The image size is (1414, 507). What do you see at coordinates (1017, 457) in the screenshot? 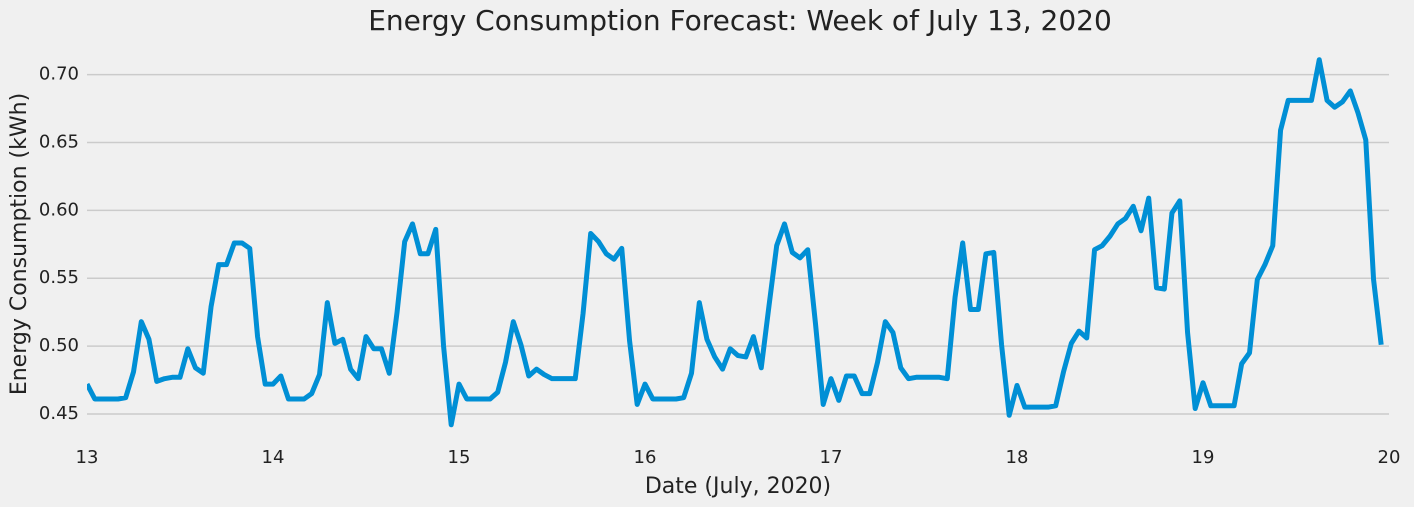
I see `x-tick-label: 18` at bounding box center [1017, 457].